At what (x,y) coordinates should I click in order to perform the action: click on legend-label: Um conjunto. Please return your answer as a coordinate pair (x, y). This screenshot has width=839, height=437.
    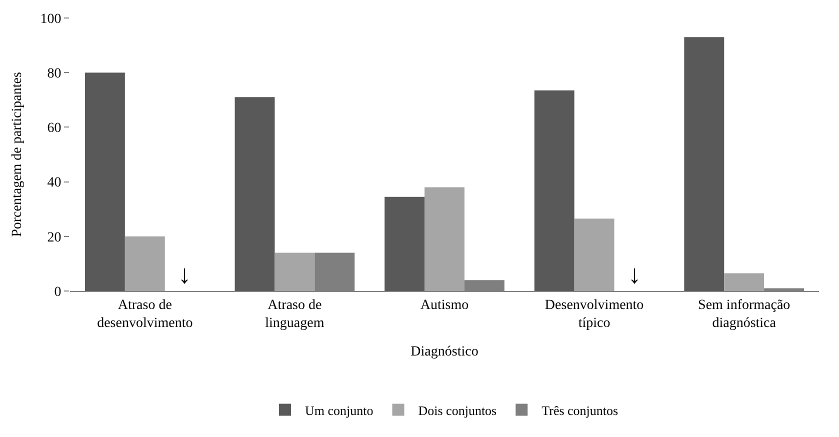
    Looking at the image, I should click on (339, 410).